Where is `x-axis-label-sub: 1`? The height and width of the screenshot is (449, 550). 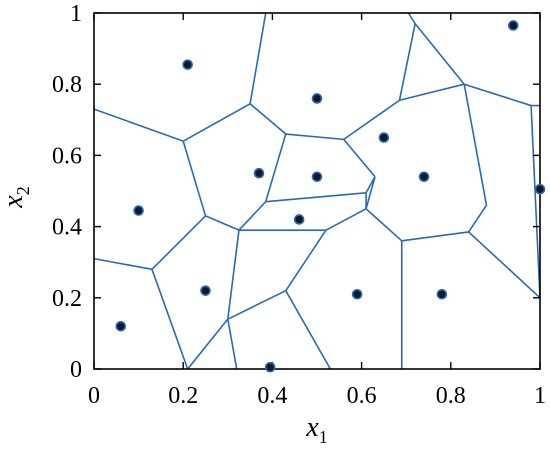 x-axis-label-sub: 1 is located at coordinates (323, 437).